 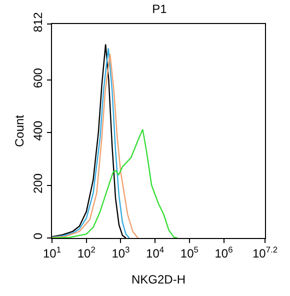 What do you see at coordinates (155, 252) in the screenshot?
I see `x-tick-label: 10$^{4}$` at bounding box center [155, 252].